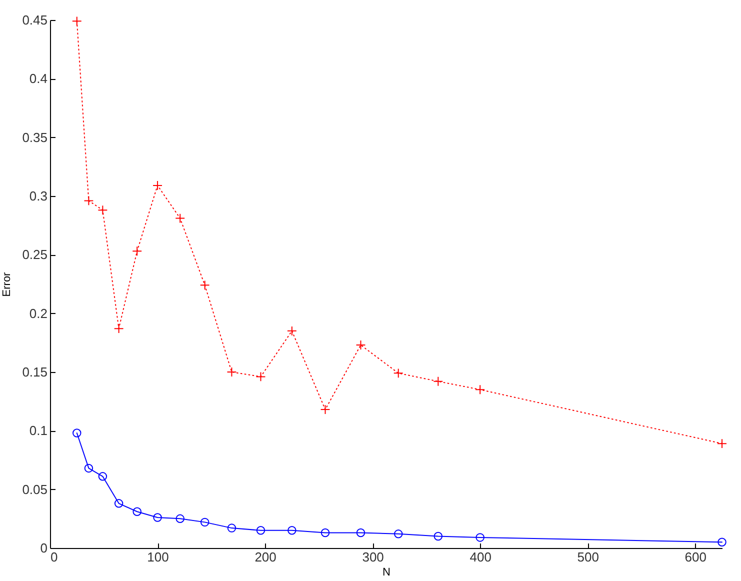  I want to click on x-tick-label: 100, so click(158, 557).